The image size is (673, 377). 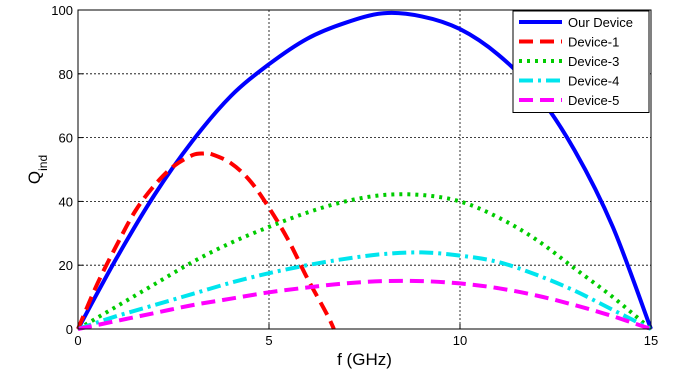 What do you see at coordinates (600, 22) in the screenshot?
I see `legend-label: Our Device` at bounding box center [600, 22].